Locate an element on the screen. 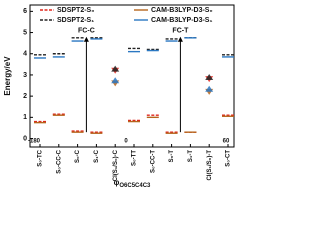 This screenshot has width=320, height=240. y-axis-title: Energy/eV is located at coordinates (7, 76).